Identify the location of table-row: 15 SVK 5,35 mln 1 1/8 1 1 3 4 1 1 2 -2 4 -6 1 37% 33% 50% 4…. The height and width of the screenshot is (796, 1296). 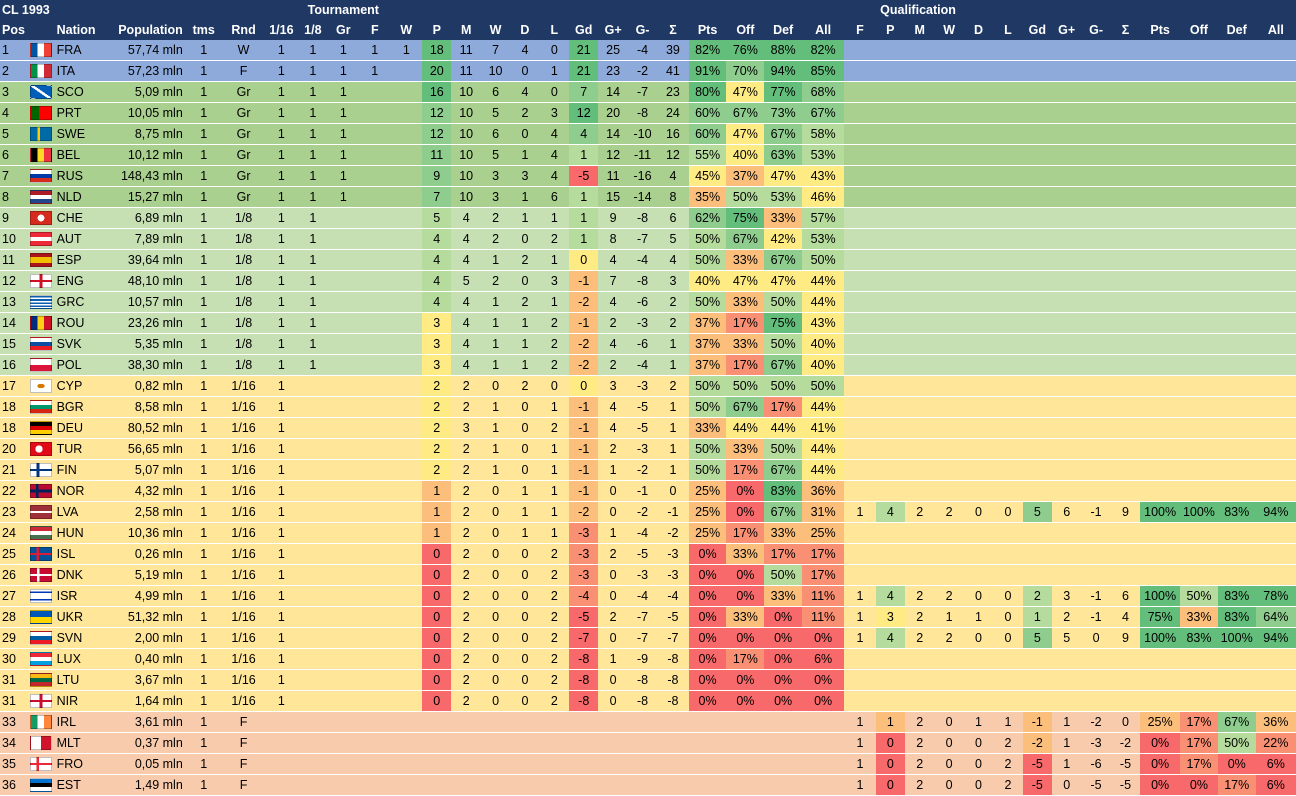
(648, 344).